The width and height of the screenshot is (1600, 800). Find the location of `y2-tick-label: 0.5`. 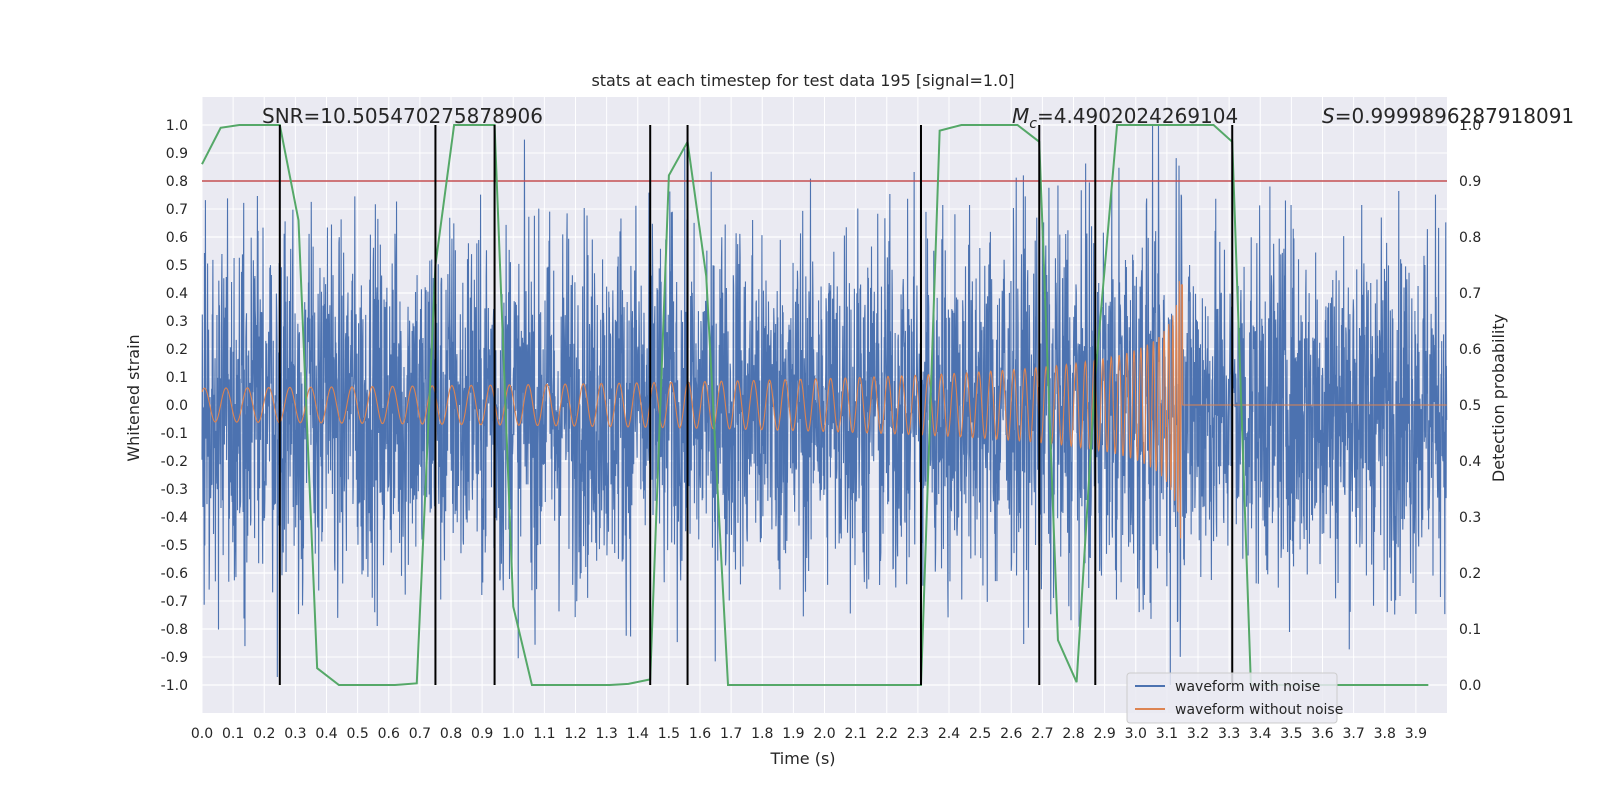

y2-tick-label: 0.5 is located at coordinates (1470, 406).